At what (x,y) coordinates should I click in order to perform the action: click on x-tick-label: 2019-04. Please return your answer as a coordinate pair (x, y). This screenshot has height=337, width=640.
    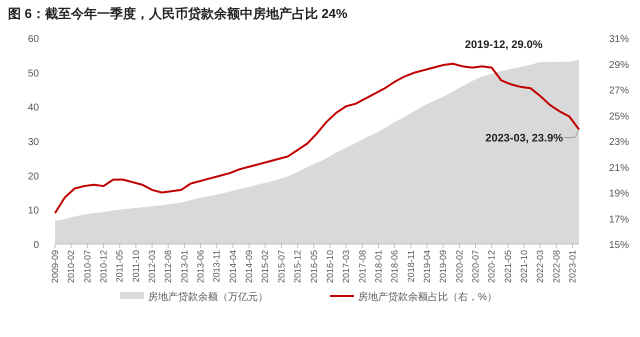
    Looking at the image, I should click on (427, 267).